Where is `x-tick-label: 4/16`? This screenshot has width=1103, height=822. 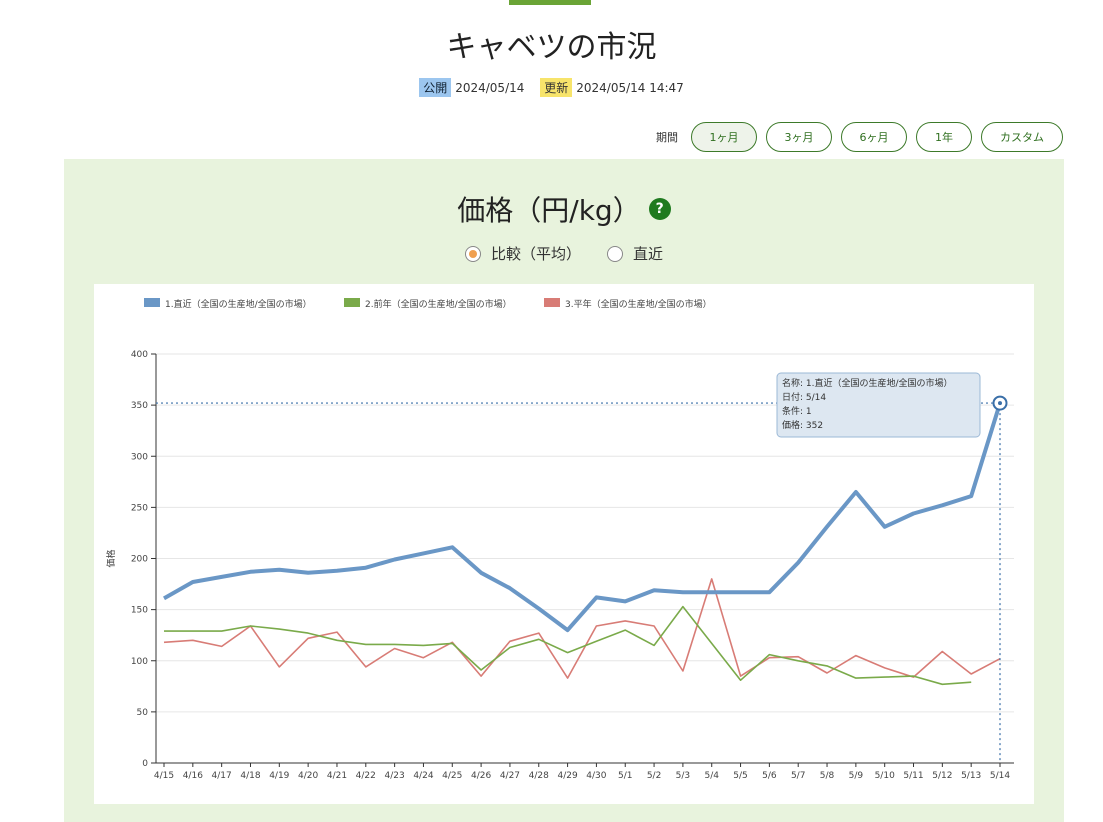 x-tick-label: 4/16 is located at coordinates (193, 776).